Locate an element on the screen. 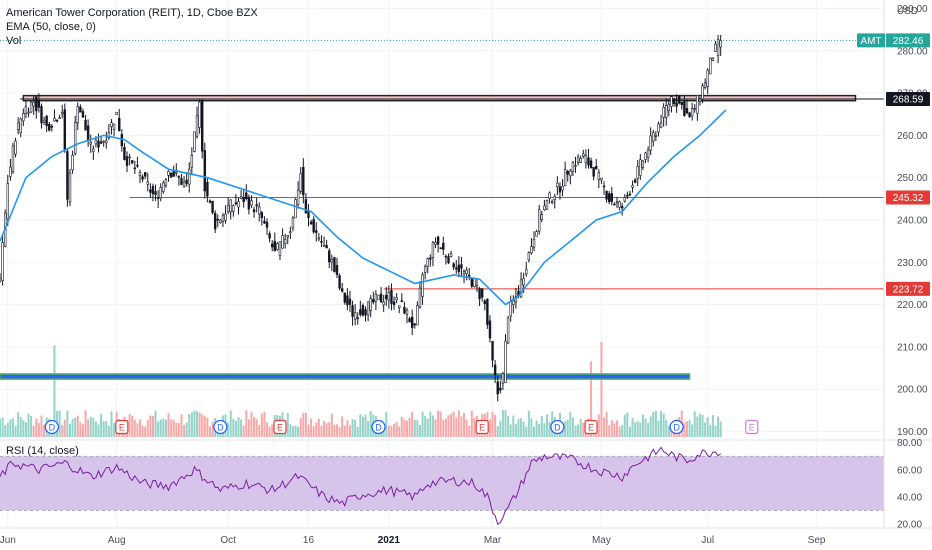 This screenshot has width=932, height=550. earnings-marker-label: E is located at coordinates (752, 428).